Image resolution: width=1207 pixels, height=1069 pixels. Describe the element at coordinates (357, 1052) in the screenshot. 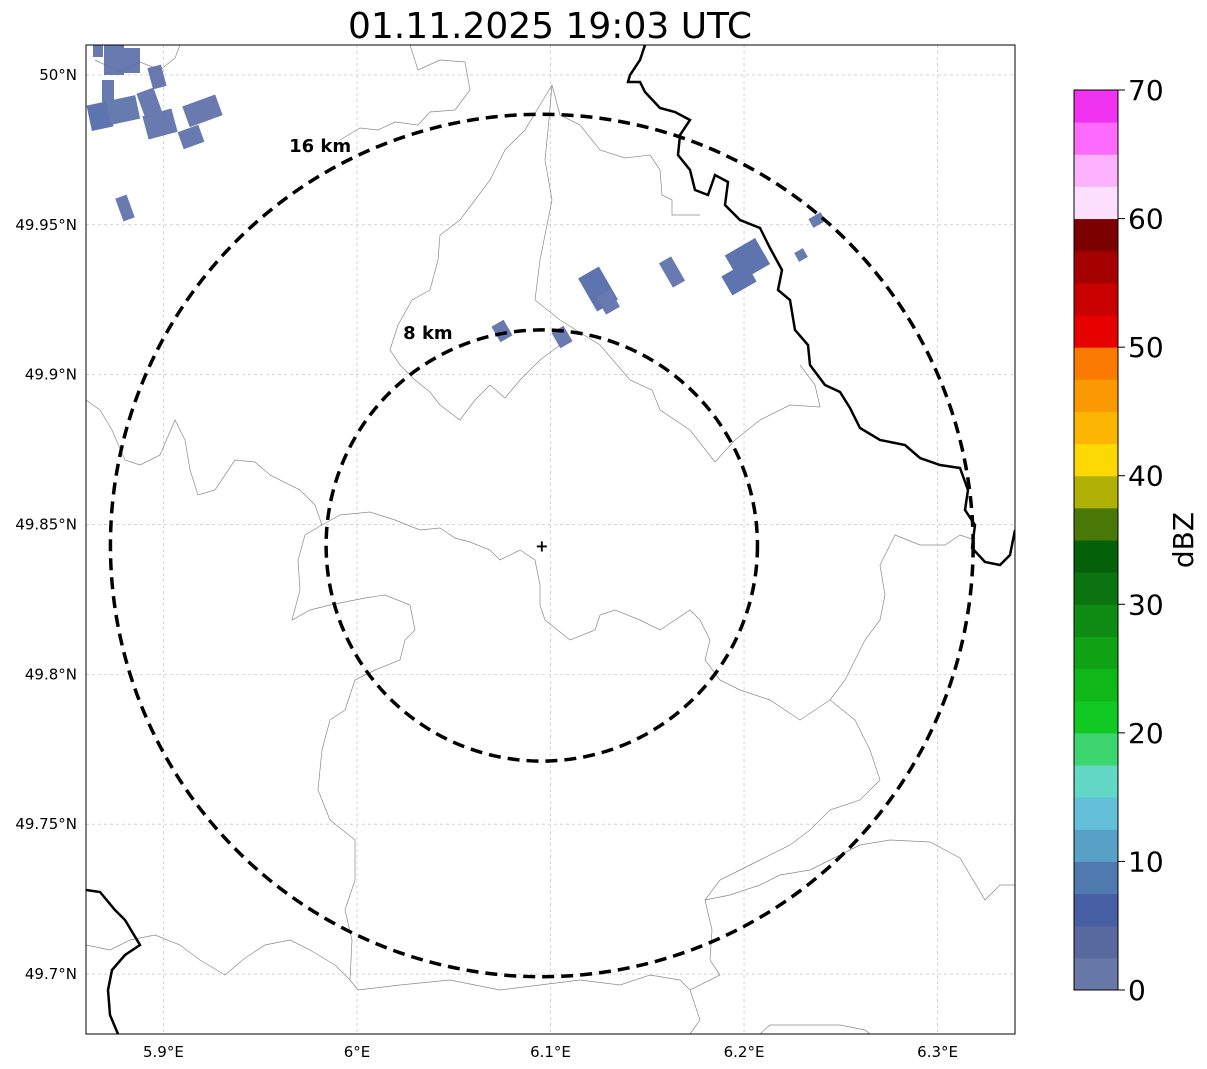

I see `lon-tick-label: 6°E` at that location.